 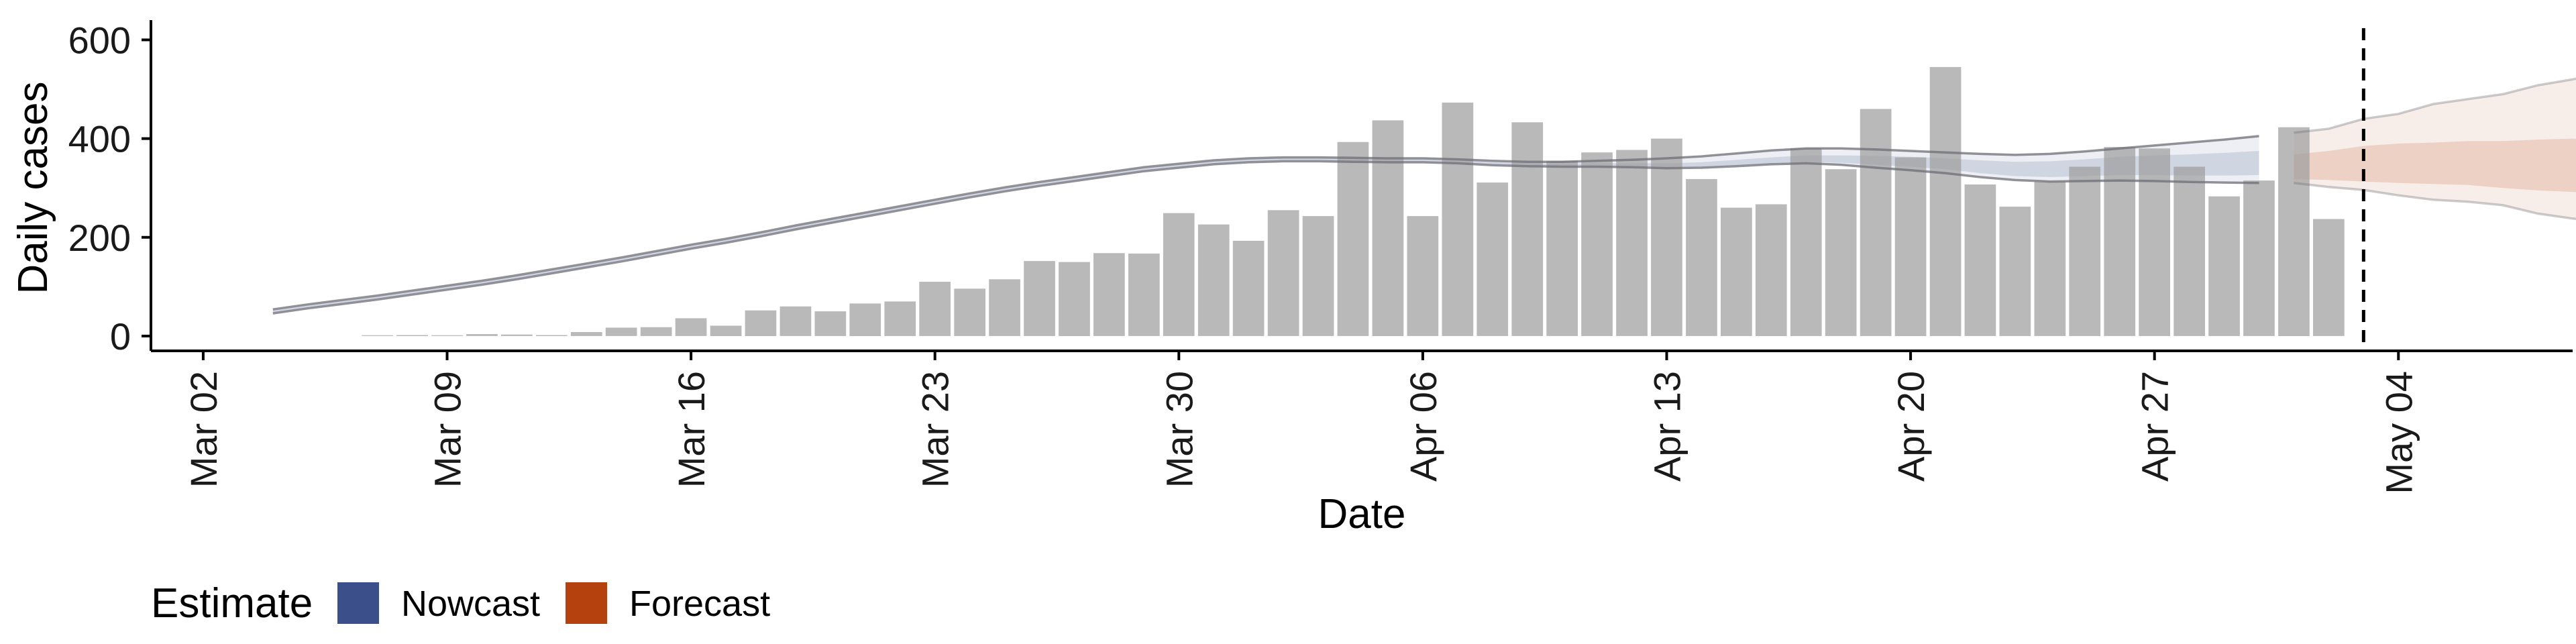 What do you see at coordinates (120, 336) in the screenshot?
I see `y-tick-label: 0` at bounding box center [120, 336].